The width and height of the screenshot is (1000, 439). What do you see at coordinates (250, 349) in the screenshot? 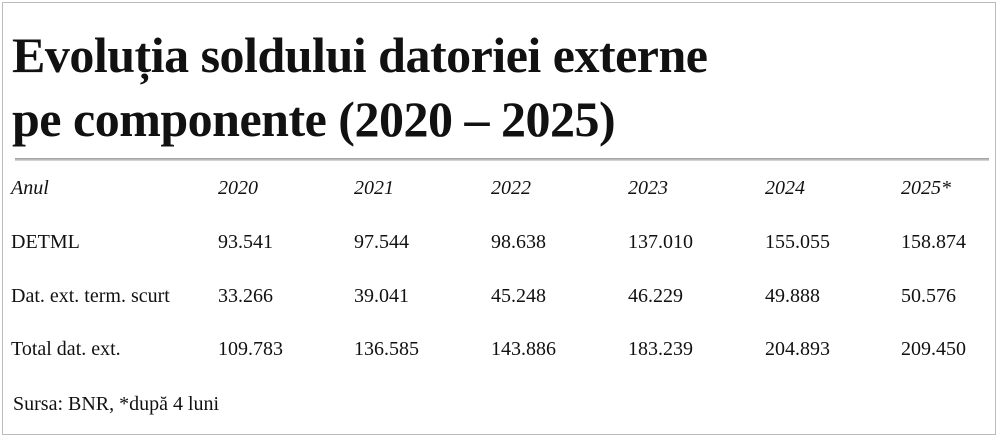
I see `table-cell: 109.783` at bounding box center [250, 349].